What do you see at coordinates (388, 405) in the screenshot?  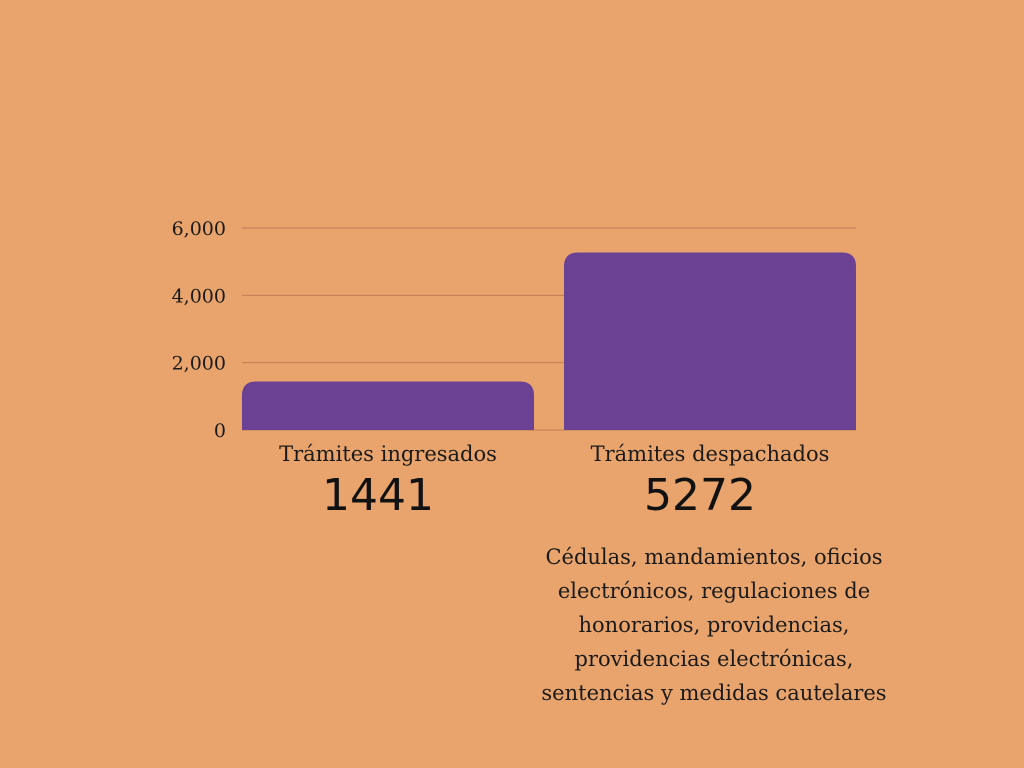 I see `bar-ingresados` at bounding box center [388, 405].